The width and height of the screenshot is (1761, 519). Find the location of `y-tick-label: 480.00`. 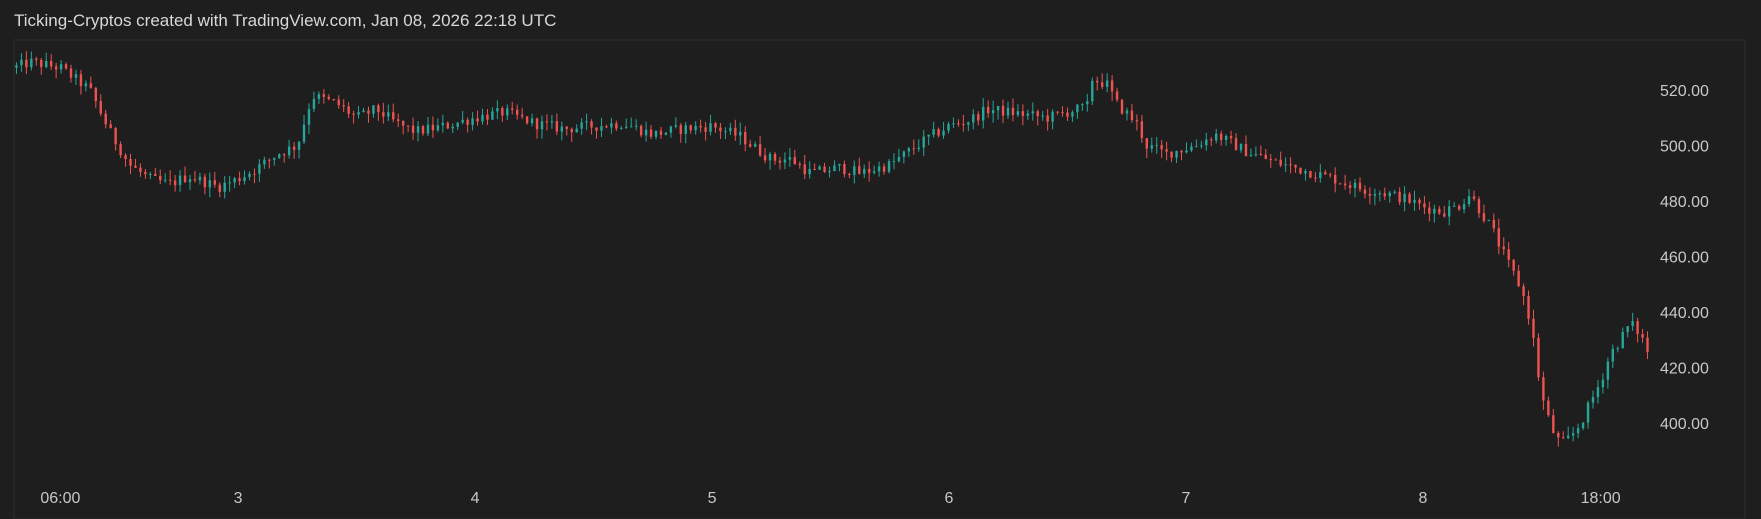

y-tick-label: 480.00 is located at coordinates (1684, 202).